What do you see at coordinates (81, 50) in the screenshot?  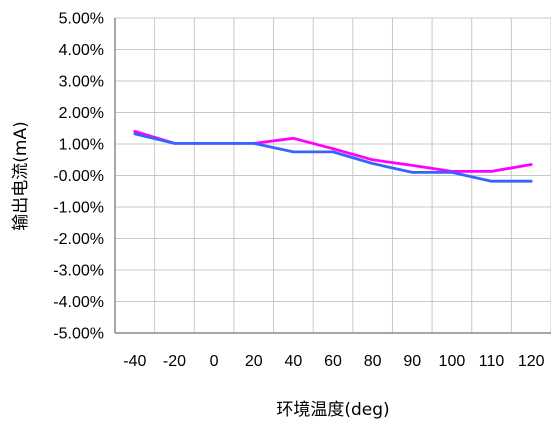 I see `y-tick-label: 4.00%` at bounding box center [81, 50].